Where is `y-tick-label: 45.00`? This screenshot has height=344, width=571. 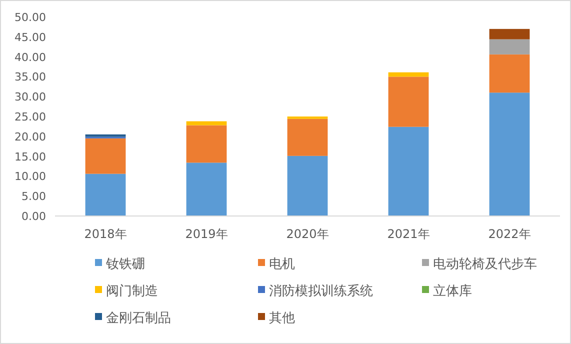 y-tick-label: 45.00 is located at coordinates (30, 37).